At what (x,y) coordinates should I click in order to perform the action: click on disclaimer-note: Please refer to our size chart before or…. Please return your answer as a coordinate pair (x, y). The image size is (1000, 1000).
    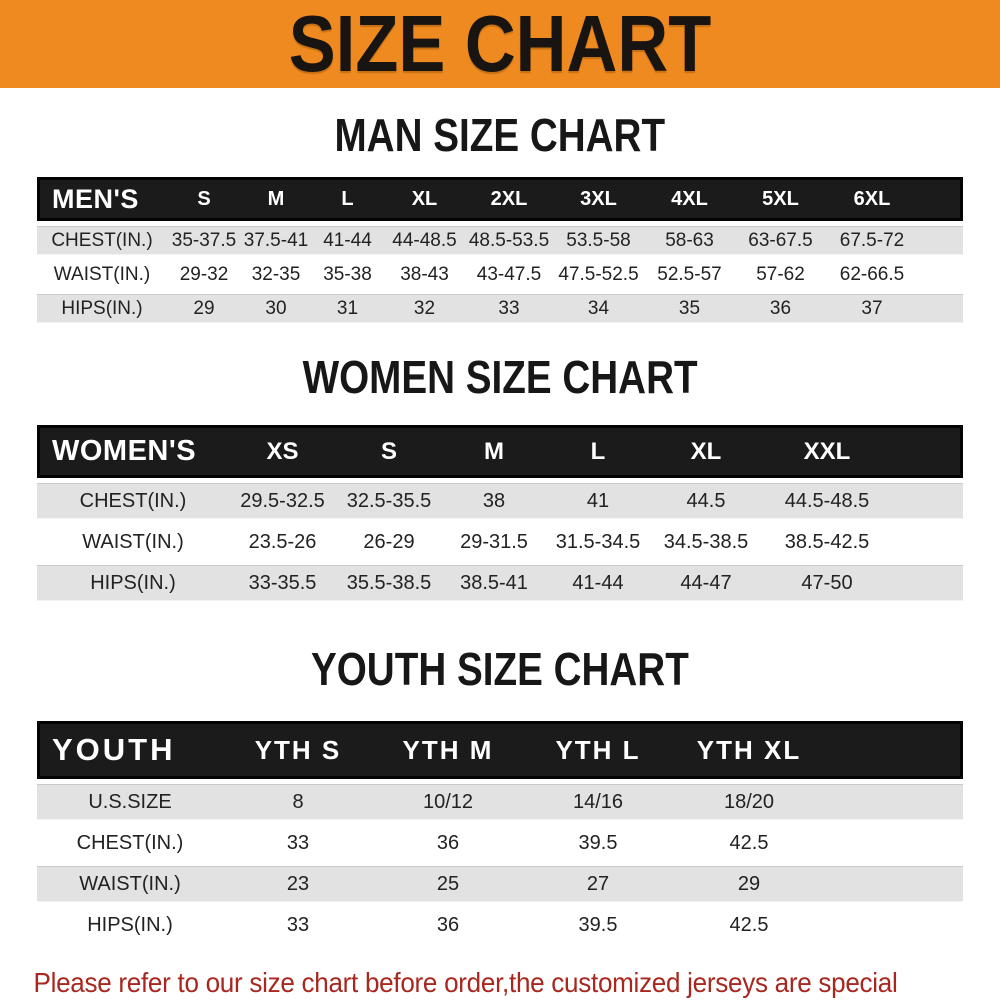
    Looking at the image, I should click on (500, 982).